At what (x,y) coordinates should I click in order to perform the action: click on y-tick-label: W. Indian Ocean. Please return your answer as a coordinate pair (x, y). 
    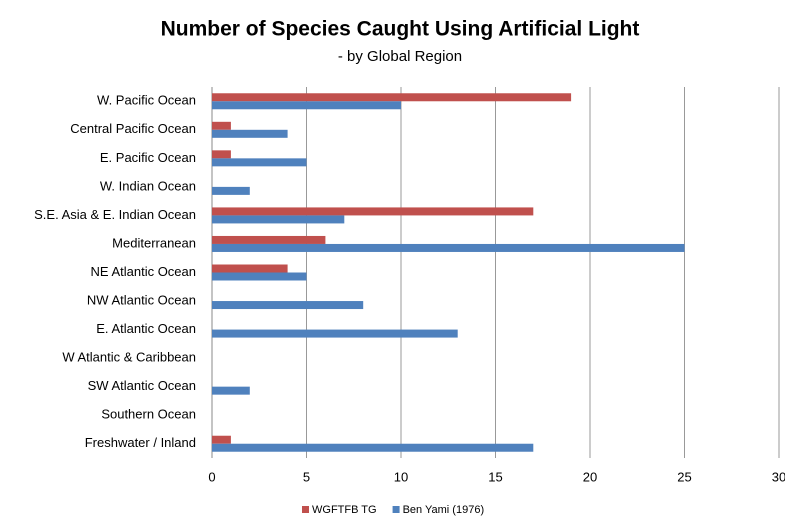
    Looking at the image, I should click on (148, 185).